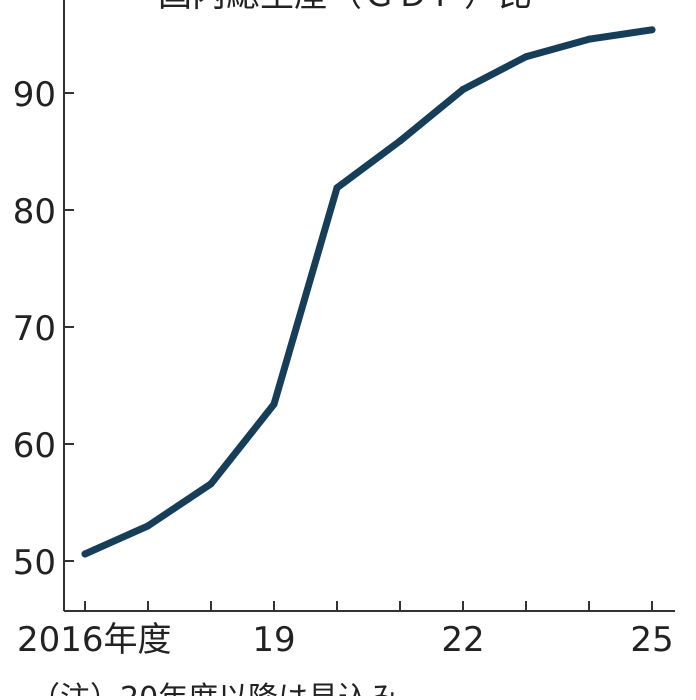 The image size is (696, 700). Describe the element at coordinates (651, 640) in the screenshot. I see `x-tick-label: 25` at that location.